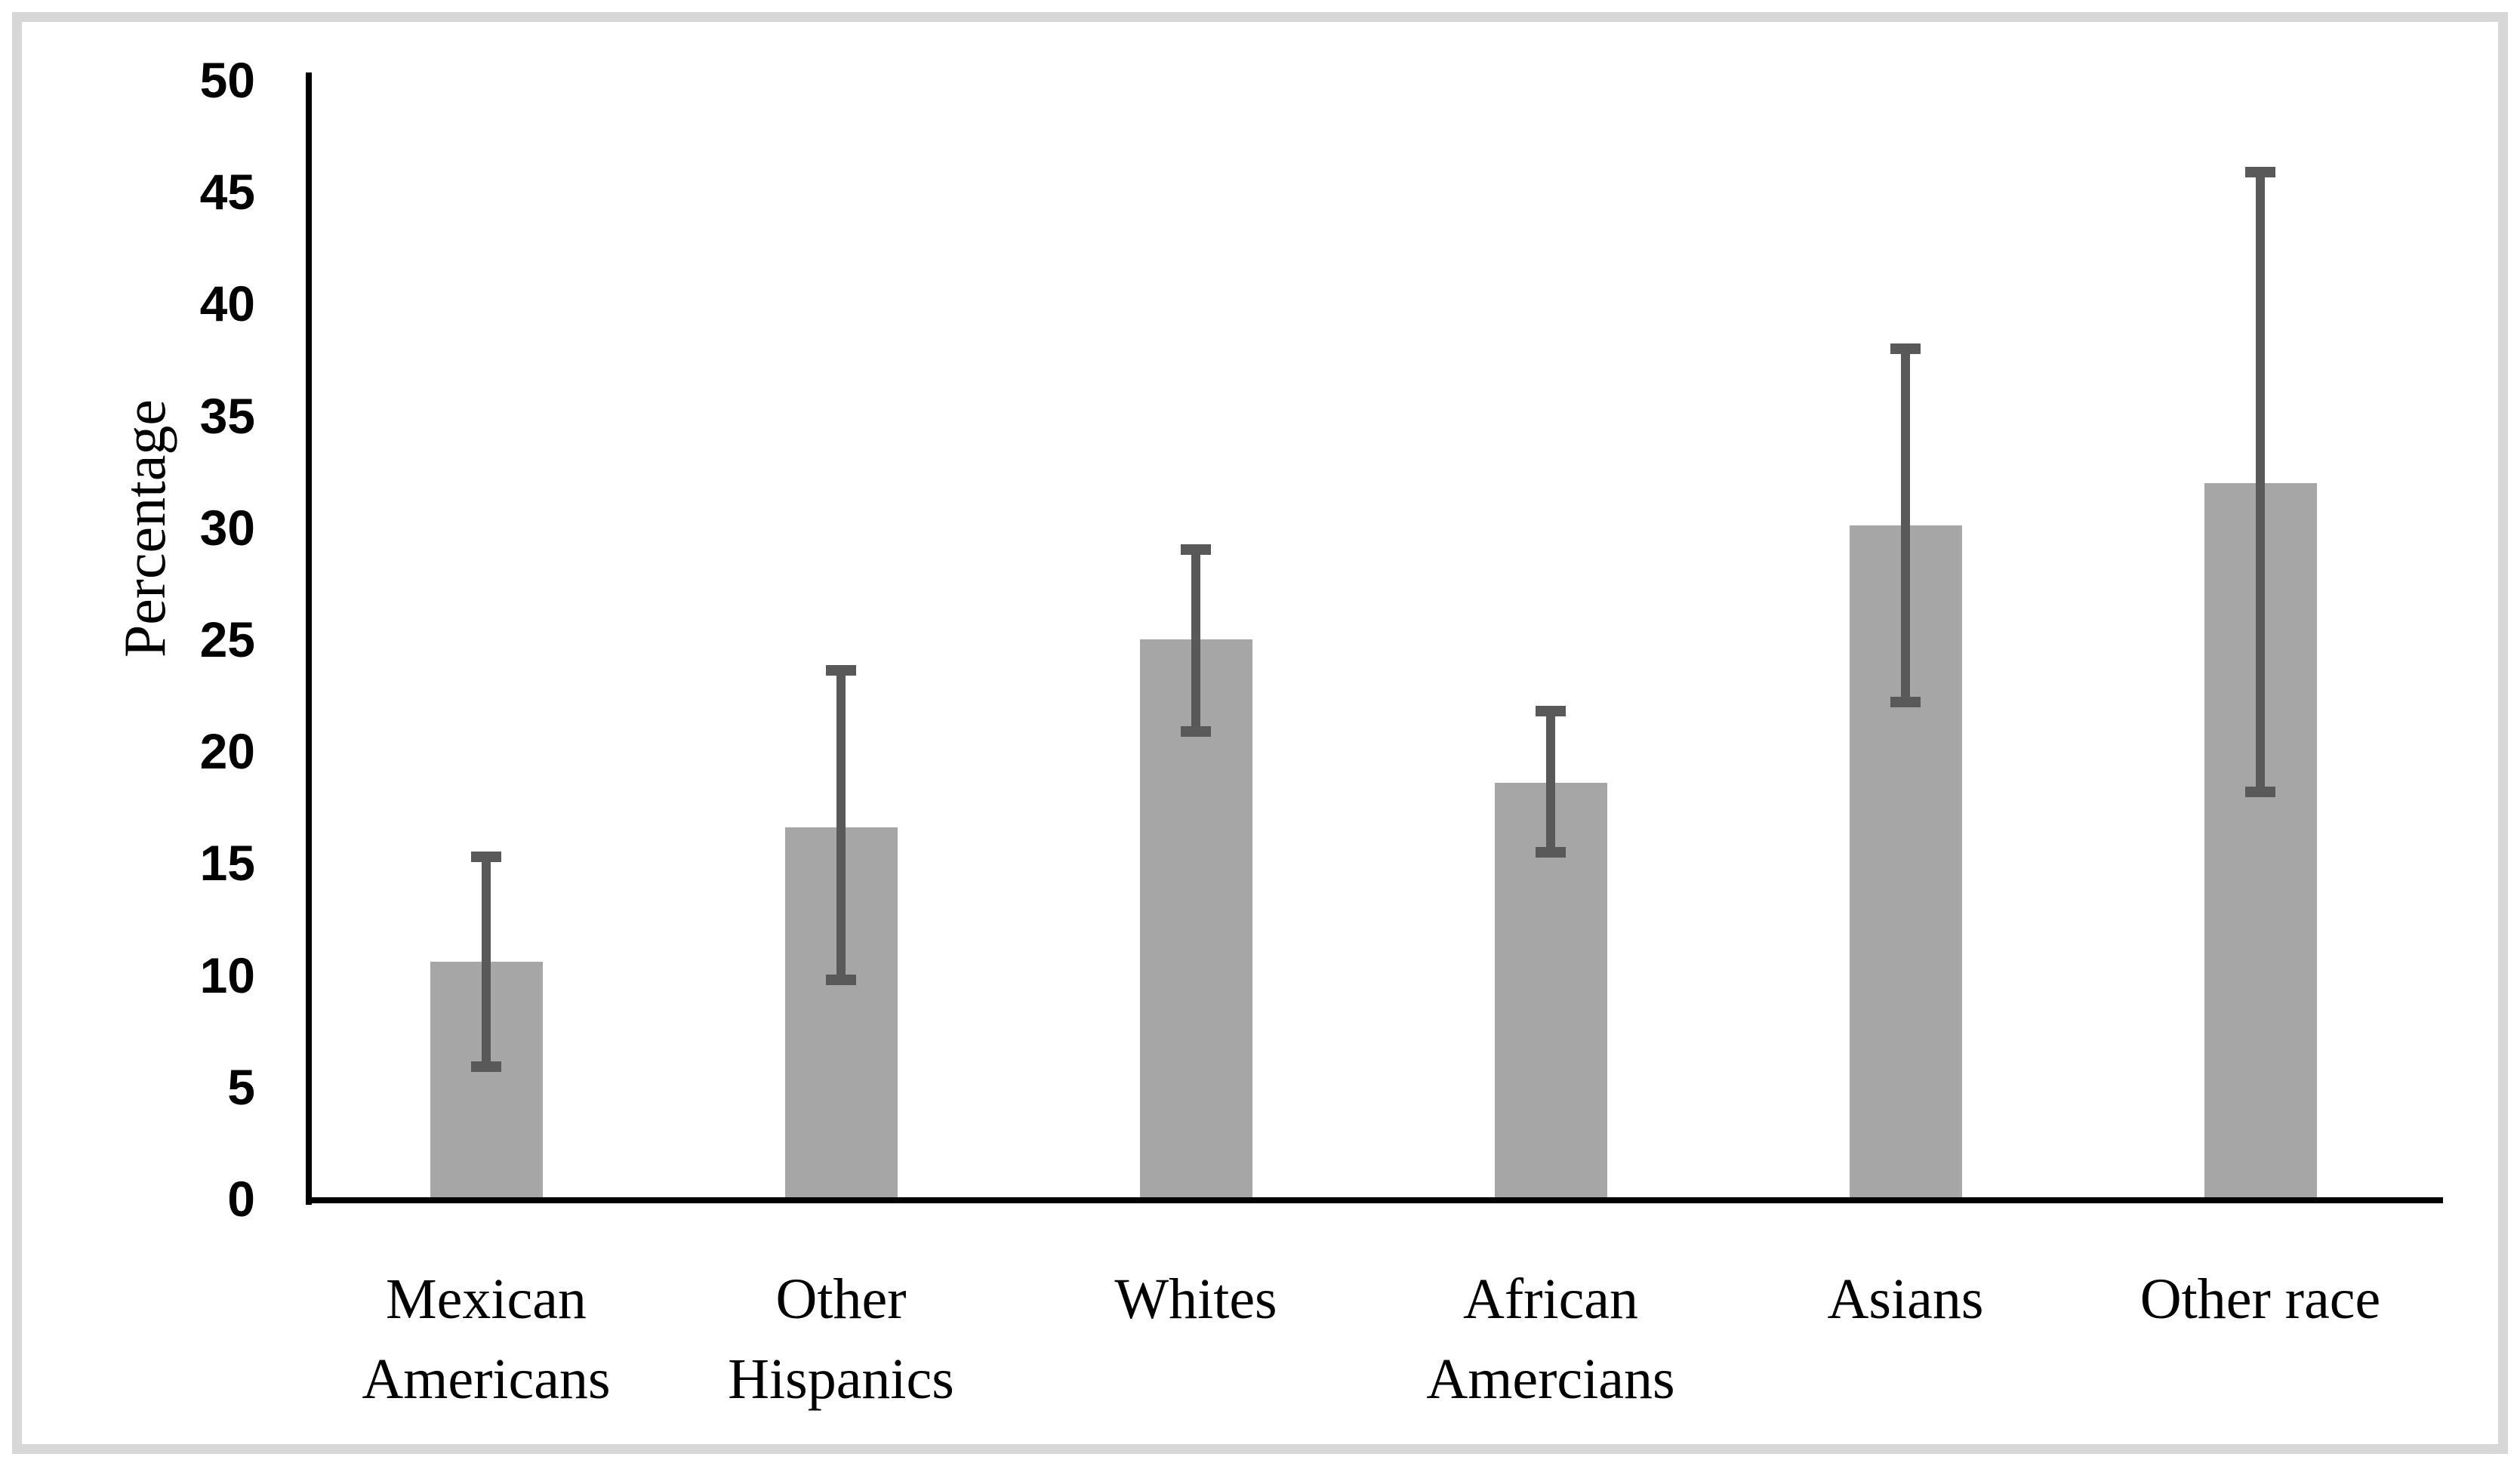  I want to click on y-axis-tick-label: 0, so click(241, 1199).